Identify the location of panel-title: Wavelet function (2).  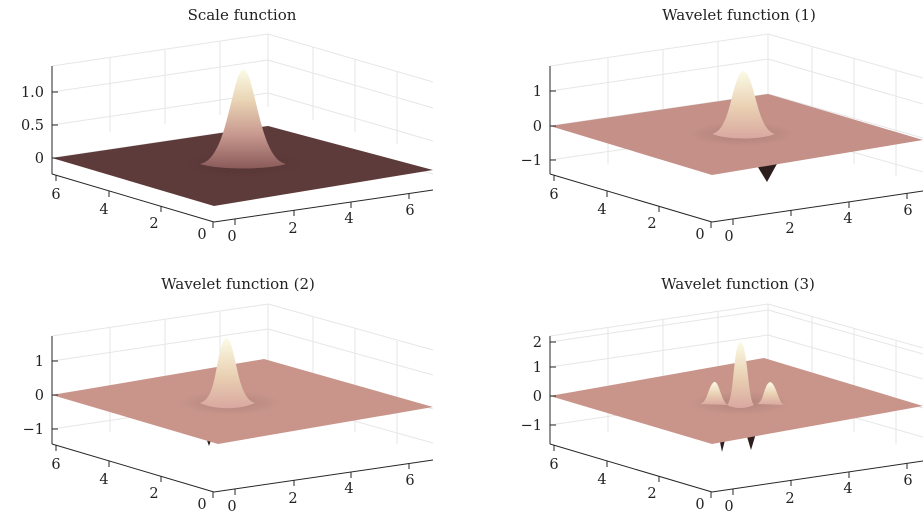
(238, 284).